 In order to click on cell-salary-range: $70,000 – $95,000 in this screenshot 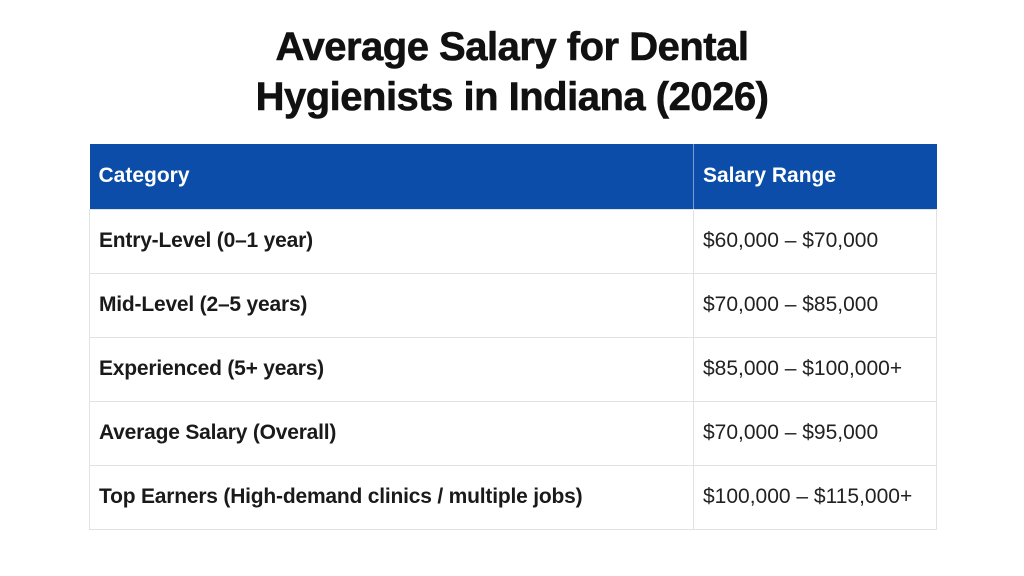, I will do `click(815, 433)`.